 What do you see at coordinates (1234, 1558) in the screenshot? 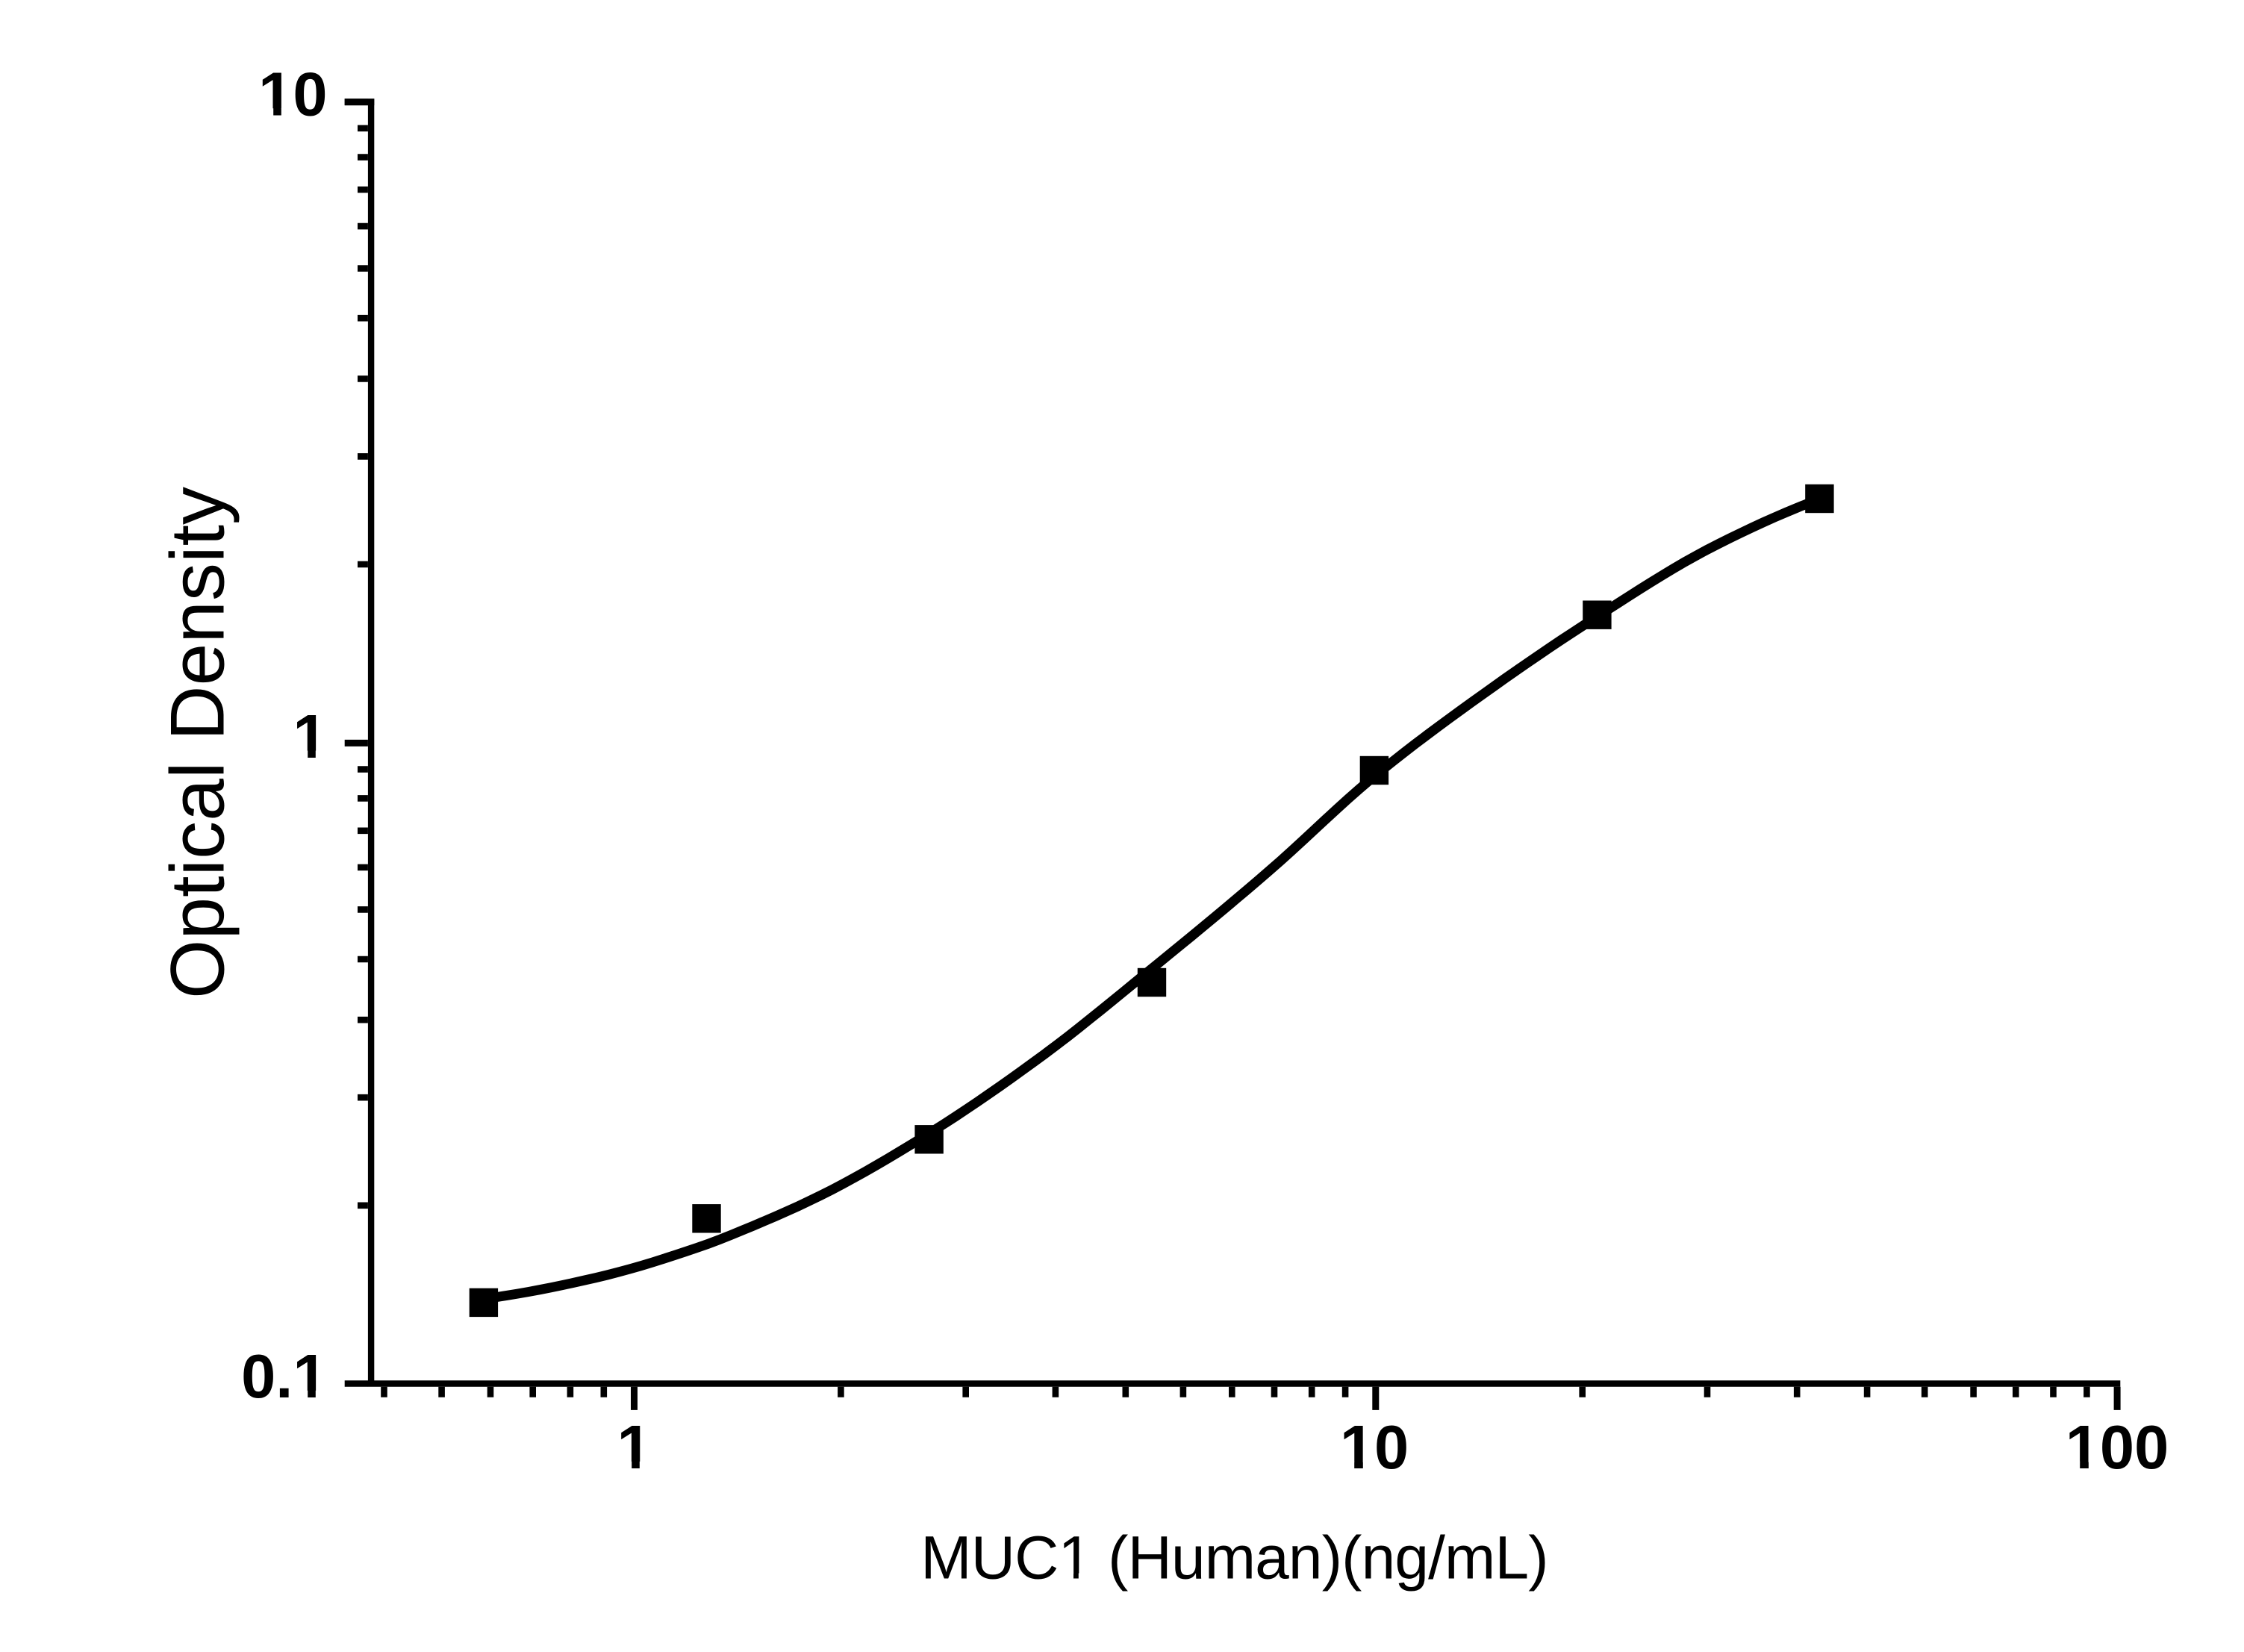
I see `svg-text: MUC1 (Human)(ng/mL)` at bounding box center [1234, 1558].